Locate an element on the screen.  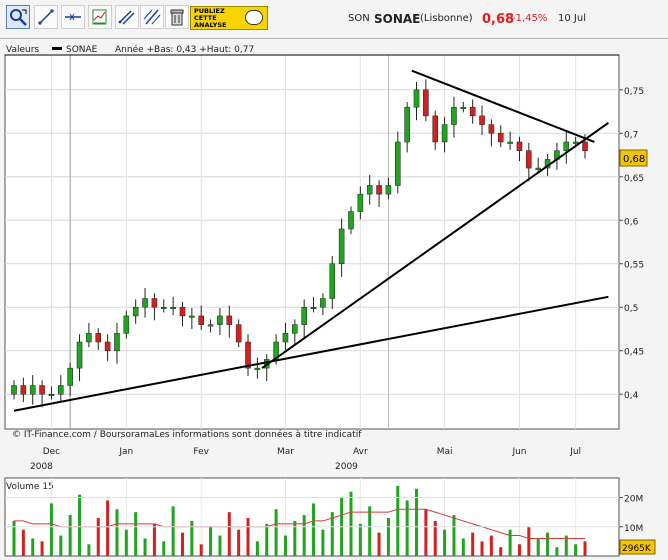
quote-date: 10 Jul is located at coordinates (572, 18).